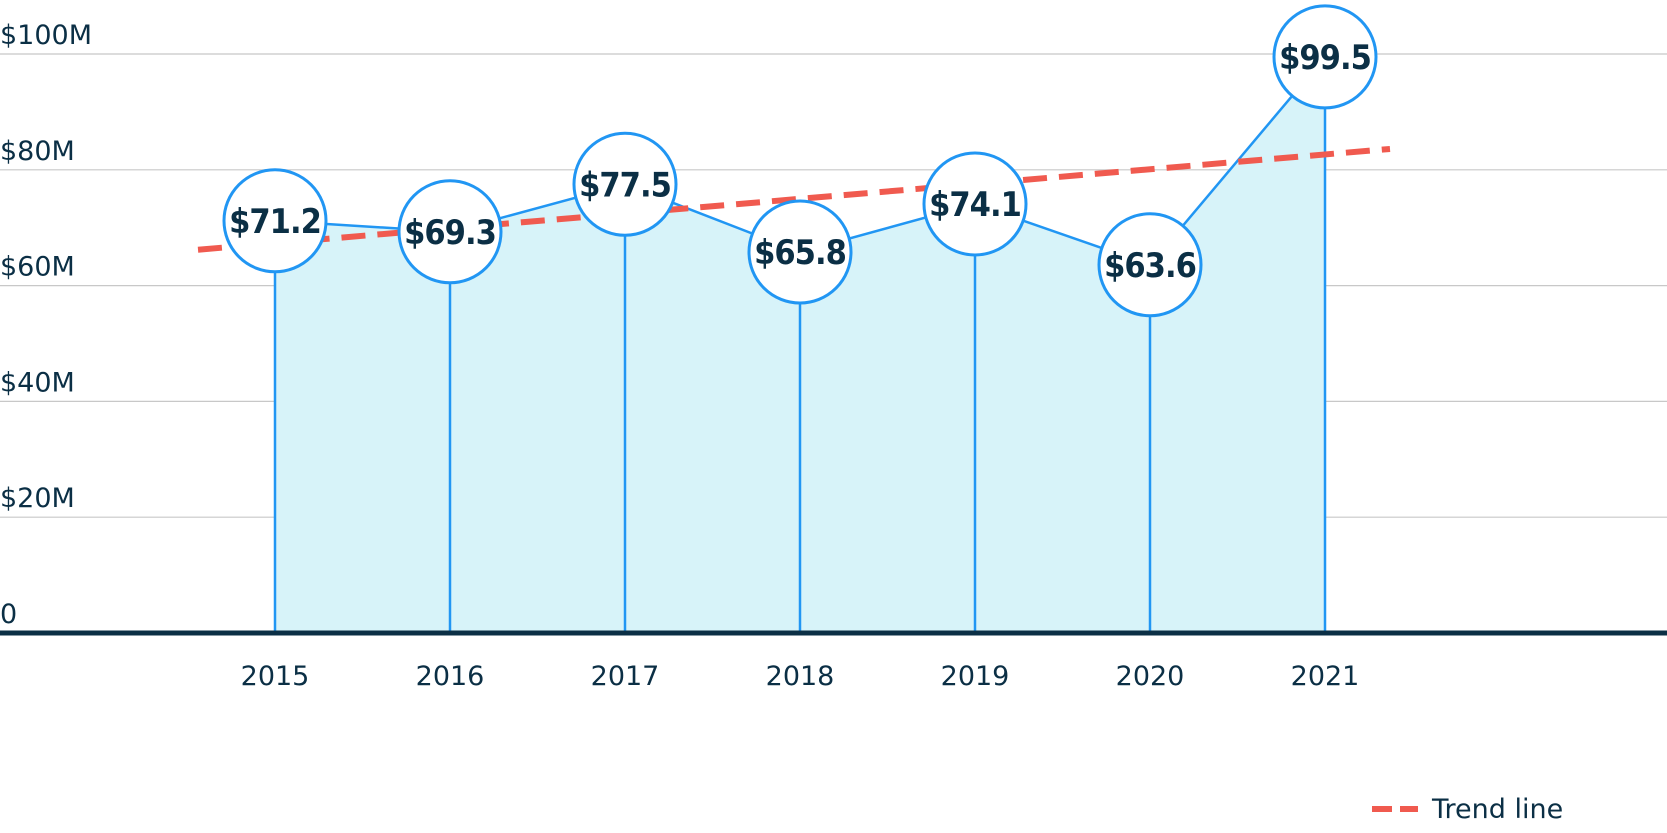 Image resolution: width=1667 pixels, height=833 pixels. Describe the element at coordinates (450, 676) in the screenshot. I see `x-tick-label: 2016` at that location.